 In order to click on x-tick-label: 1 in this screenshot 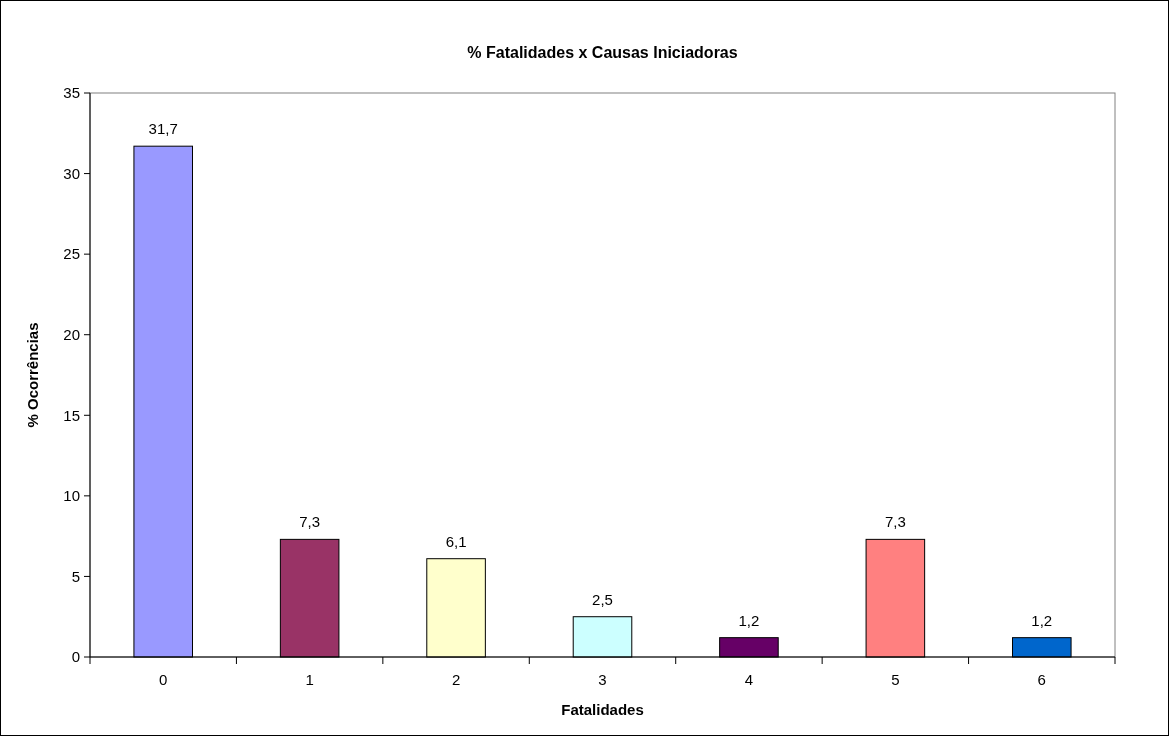, I will do `click(309, 679)`.